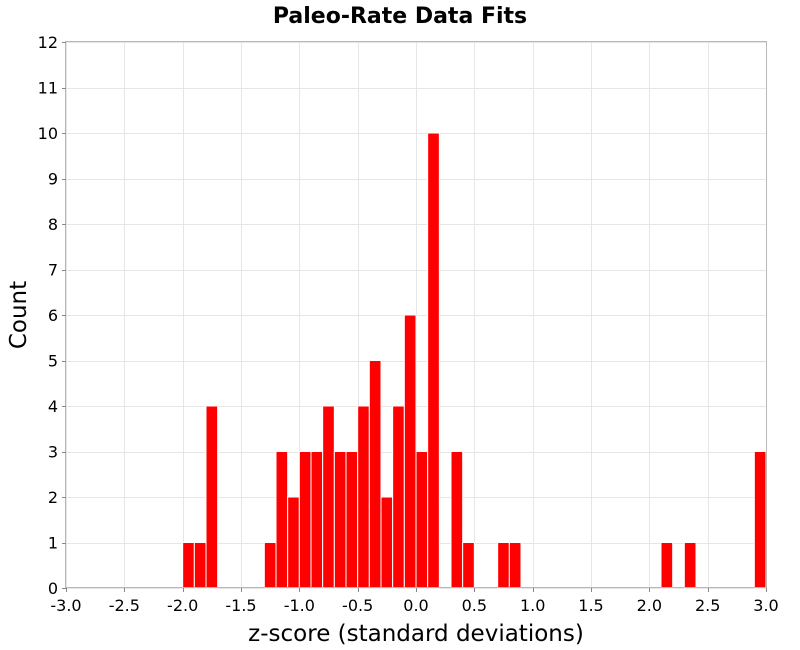 This screenshot has height=650, width=800. Describe the element at coordinates (48, 133) in the screenshot. I see `y-tick-label: 10` at that location.